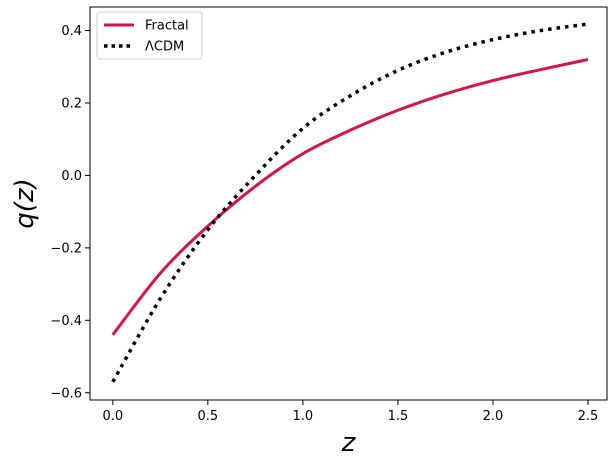  What do you see at coordinates (66, 321) in the screenshot?
I see `y-tick-label: −0.4` at bounding box center [66, 321].